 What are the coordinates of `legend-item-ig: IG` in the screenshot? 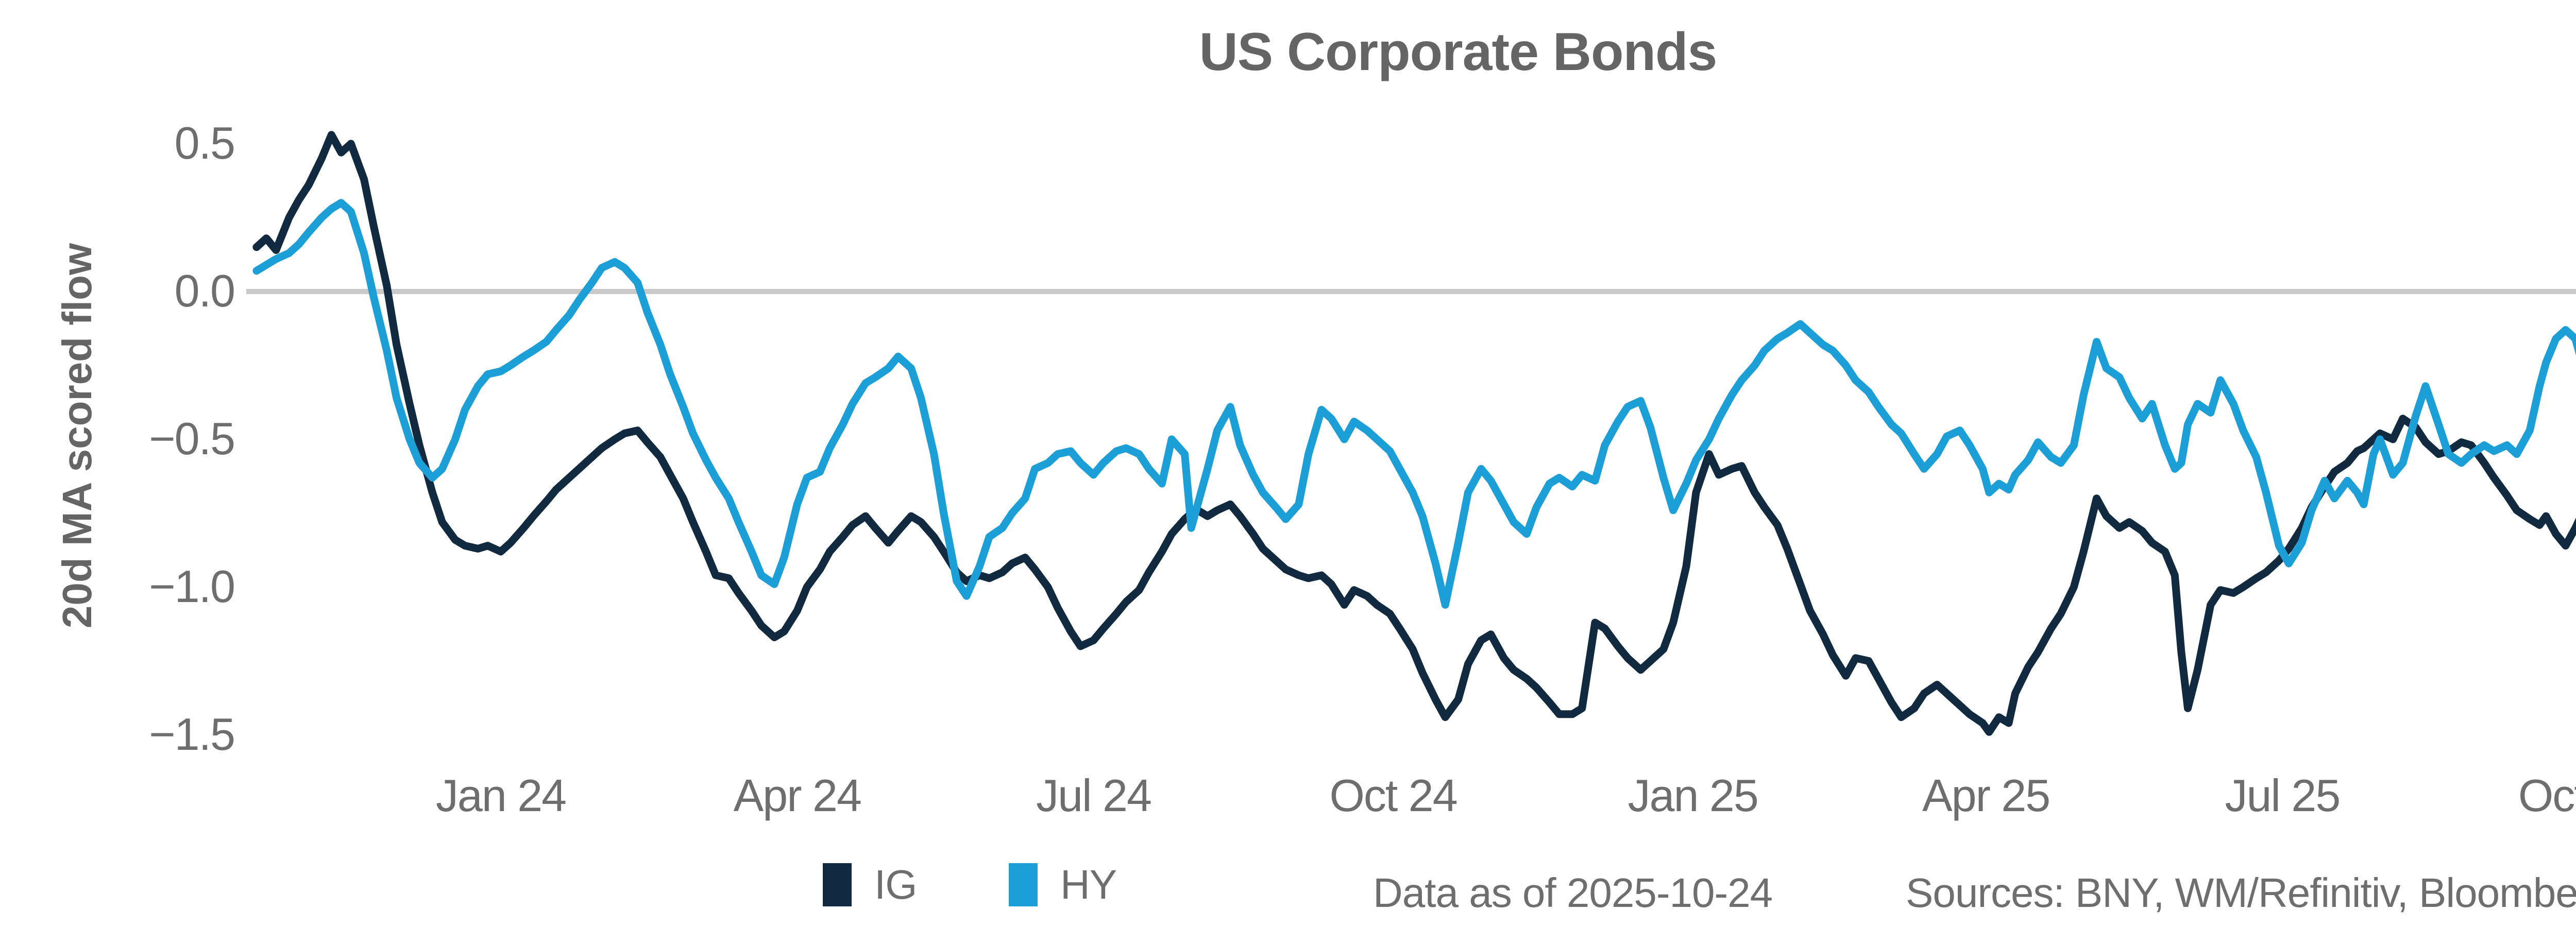 It's located at (870, 884).